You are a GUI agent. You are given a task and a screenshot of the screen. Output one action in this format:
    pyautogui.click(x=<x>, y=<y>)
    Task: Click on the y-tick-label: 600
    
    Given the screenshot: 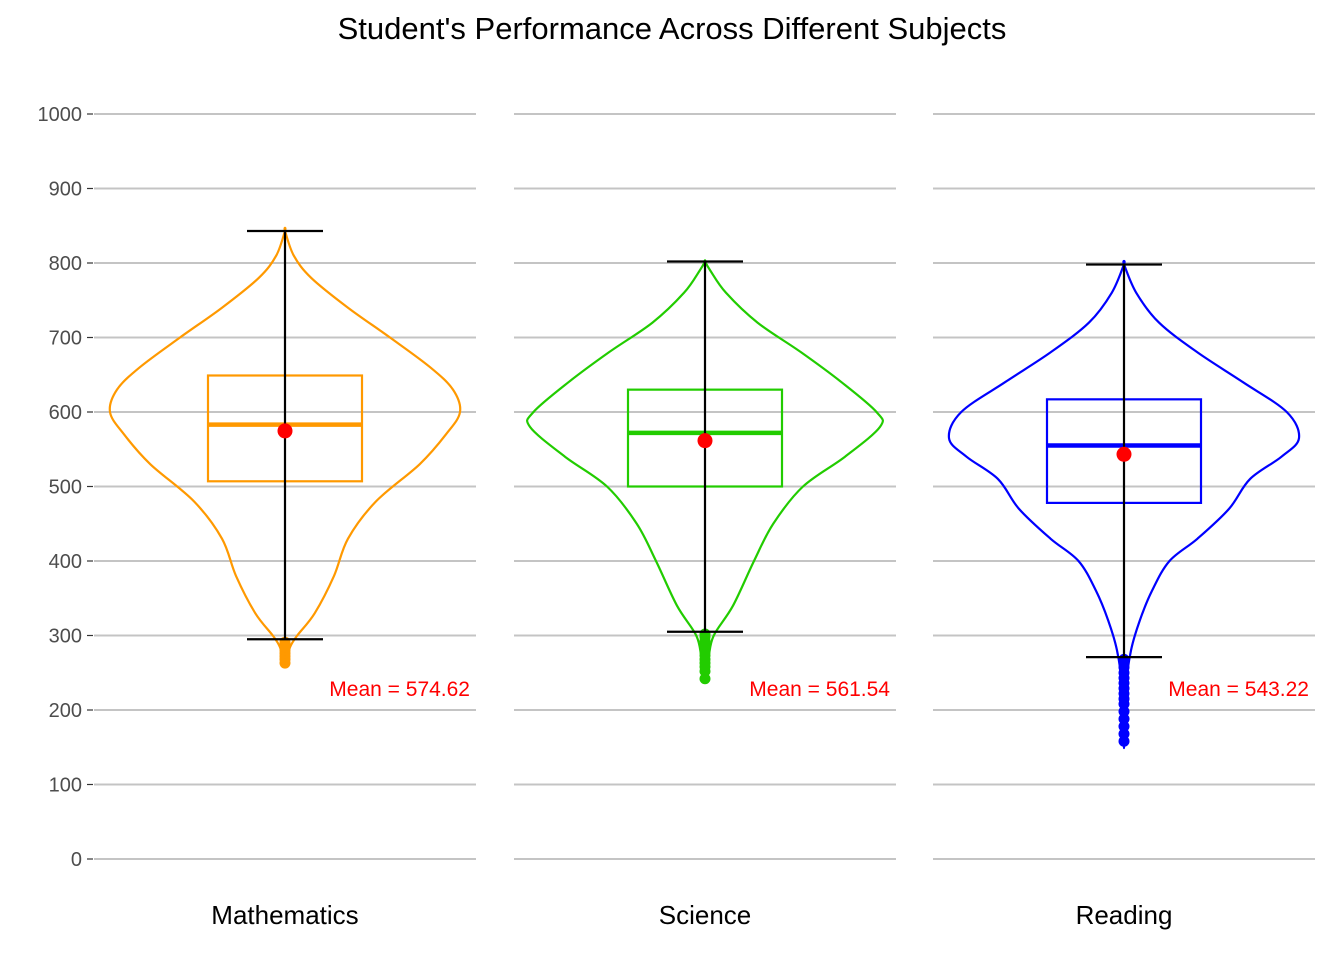 What is the action you would take?
    pyautogui.click(x=65, y=413)
    